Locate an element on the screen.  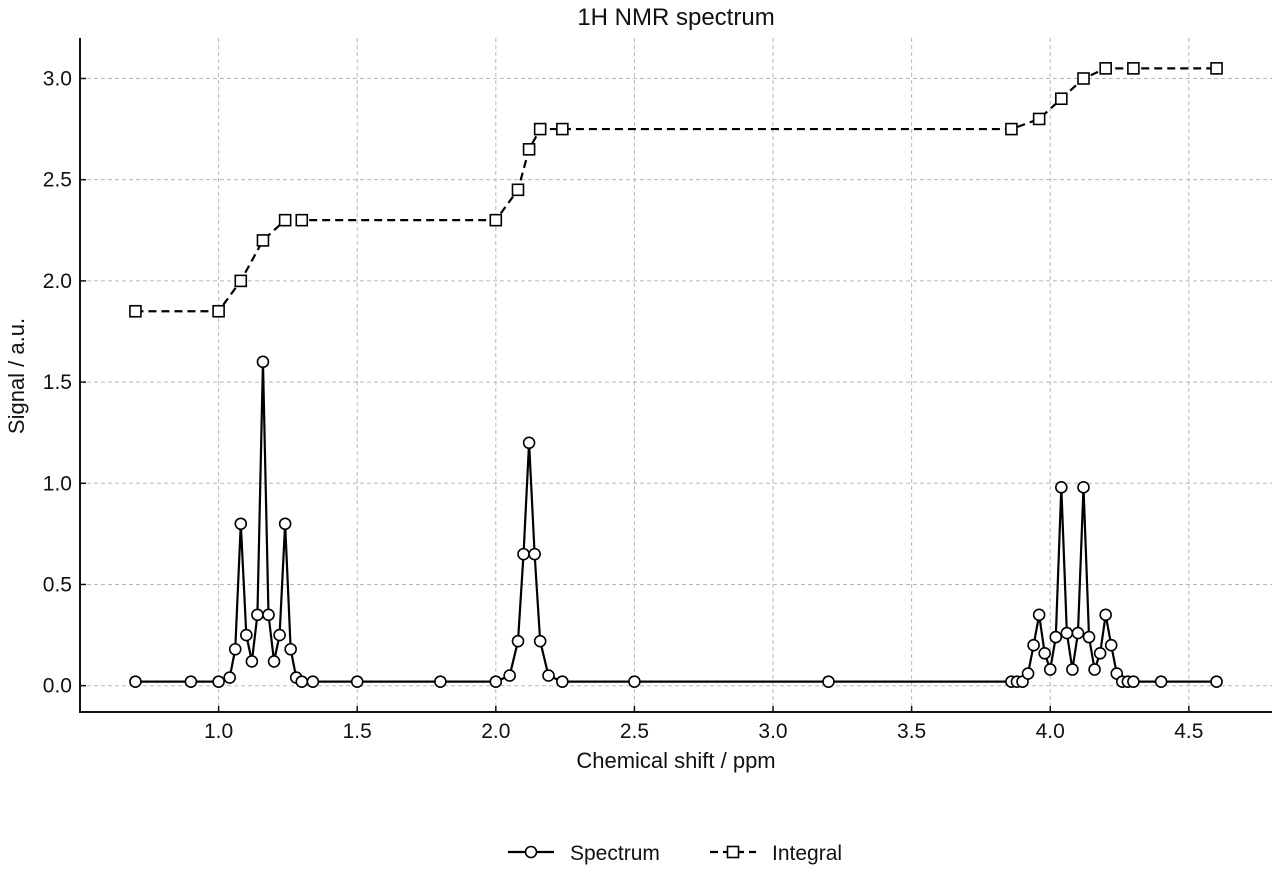
legend-marker-integral is located at coordinates (733, 852).